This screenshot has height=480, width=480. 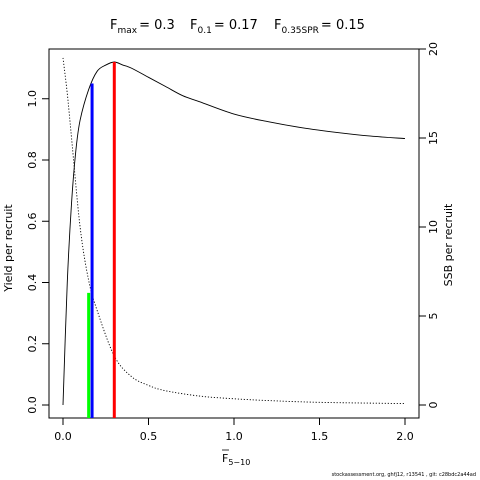 I want to click on y-left-tick-label: 0.8, so click(x=32, y=160).